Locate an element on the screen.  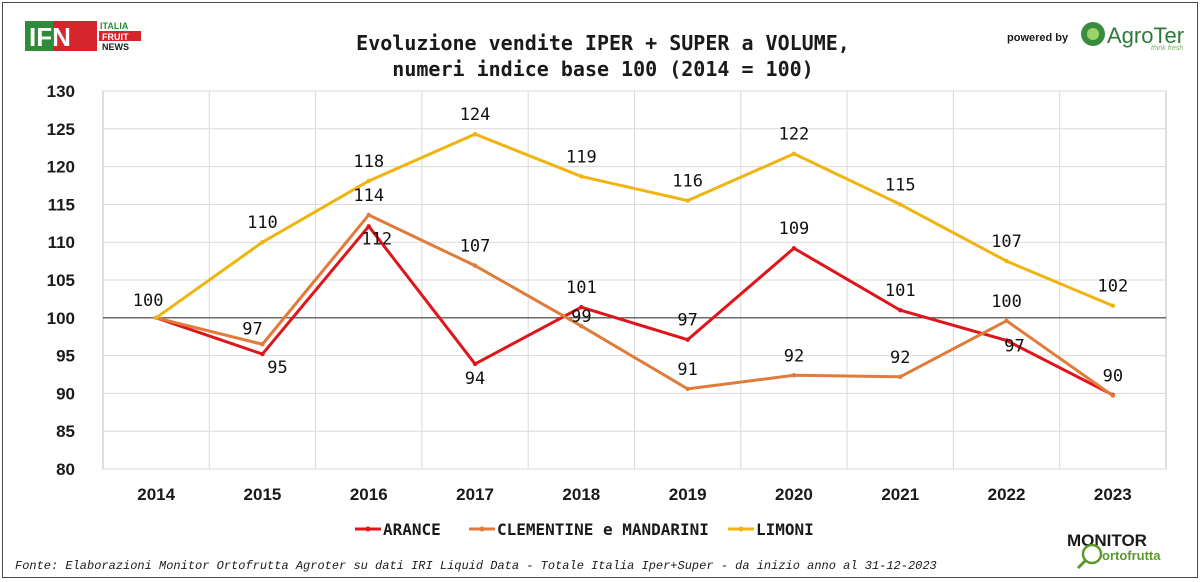
y-tick-label: 100 is located at coordinates (61, 318).